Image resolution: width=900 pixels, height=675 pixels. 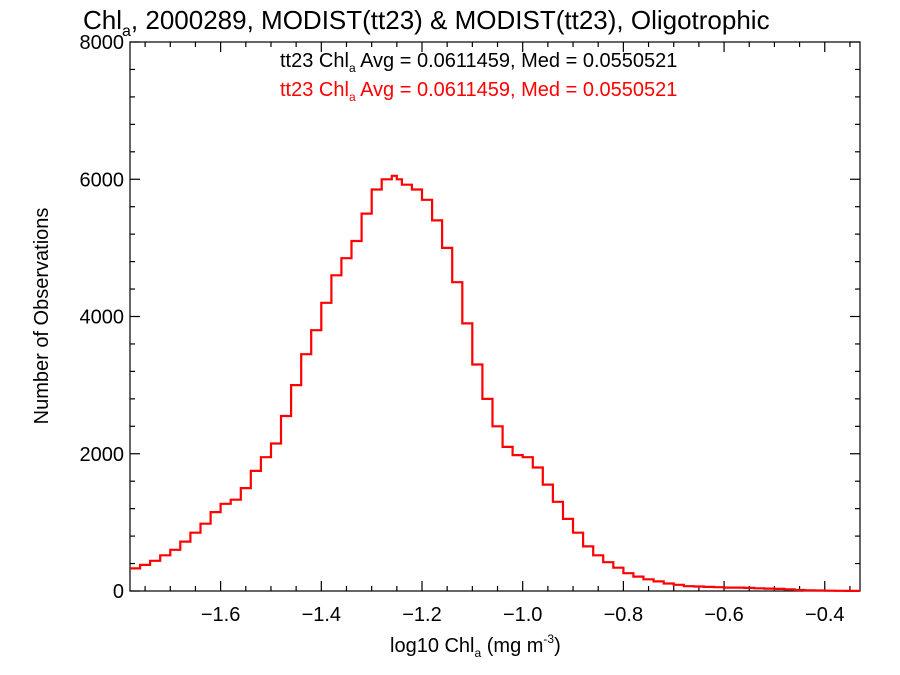 I want to click on y-tick-label: 2000, so click(x=102, y=455).